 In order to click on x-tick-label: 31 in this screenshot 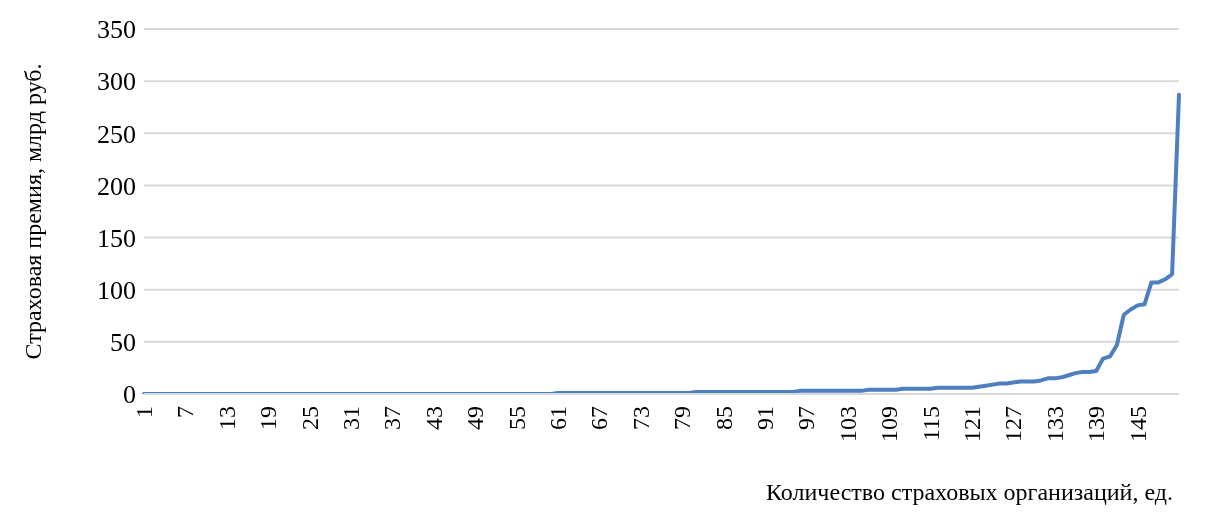, I will do `click(351, 418)`.